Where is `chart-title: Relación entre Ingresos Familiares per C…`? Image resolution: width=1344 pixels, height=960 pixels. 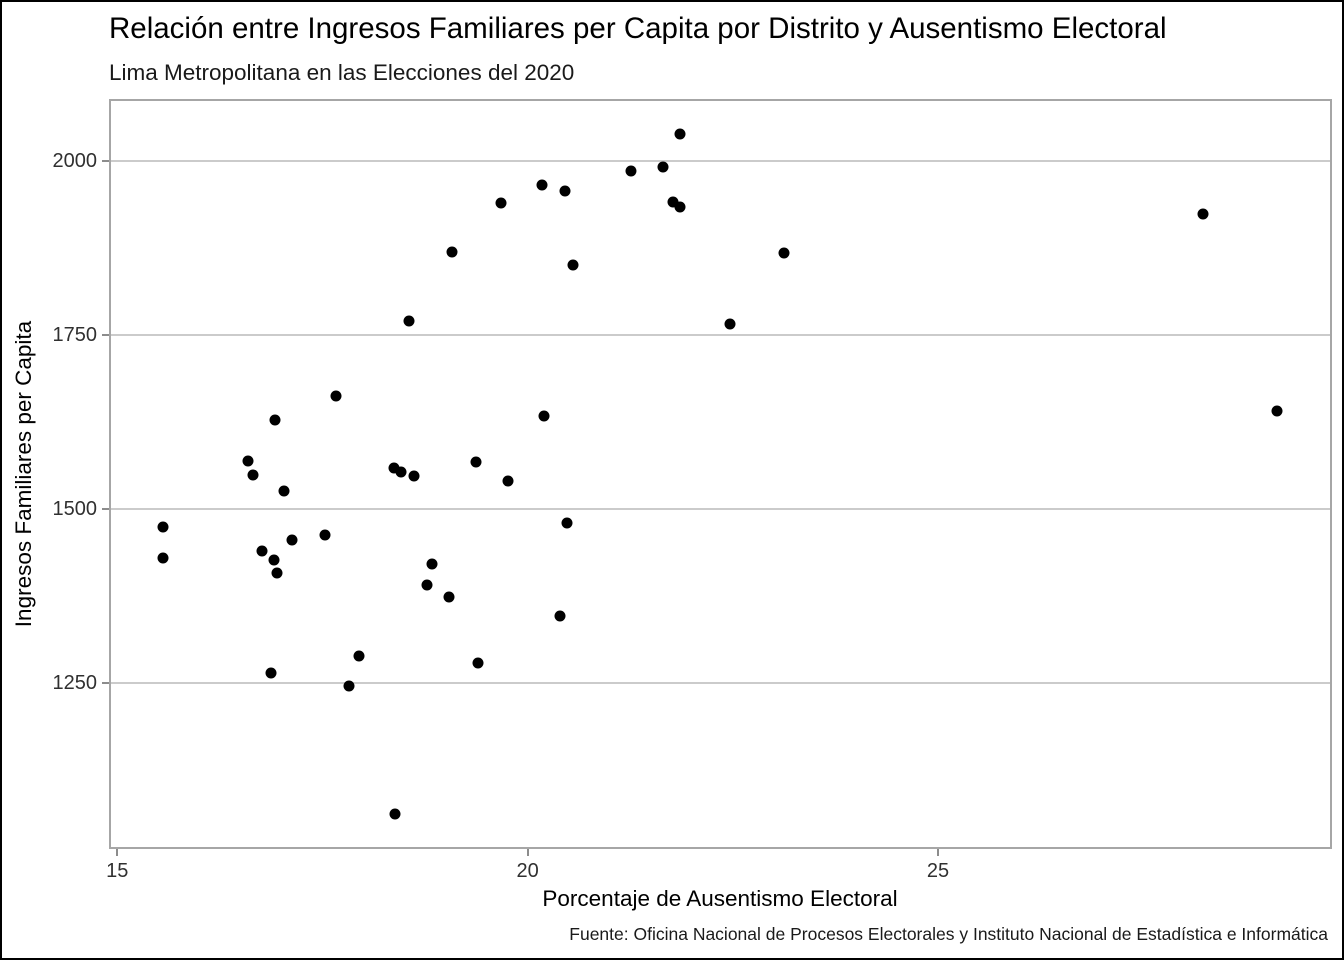 chart-title: Relación entre Ingresos Familiares per C… is located at coordinates (638, 28).